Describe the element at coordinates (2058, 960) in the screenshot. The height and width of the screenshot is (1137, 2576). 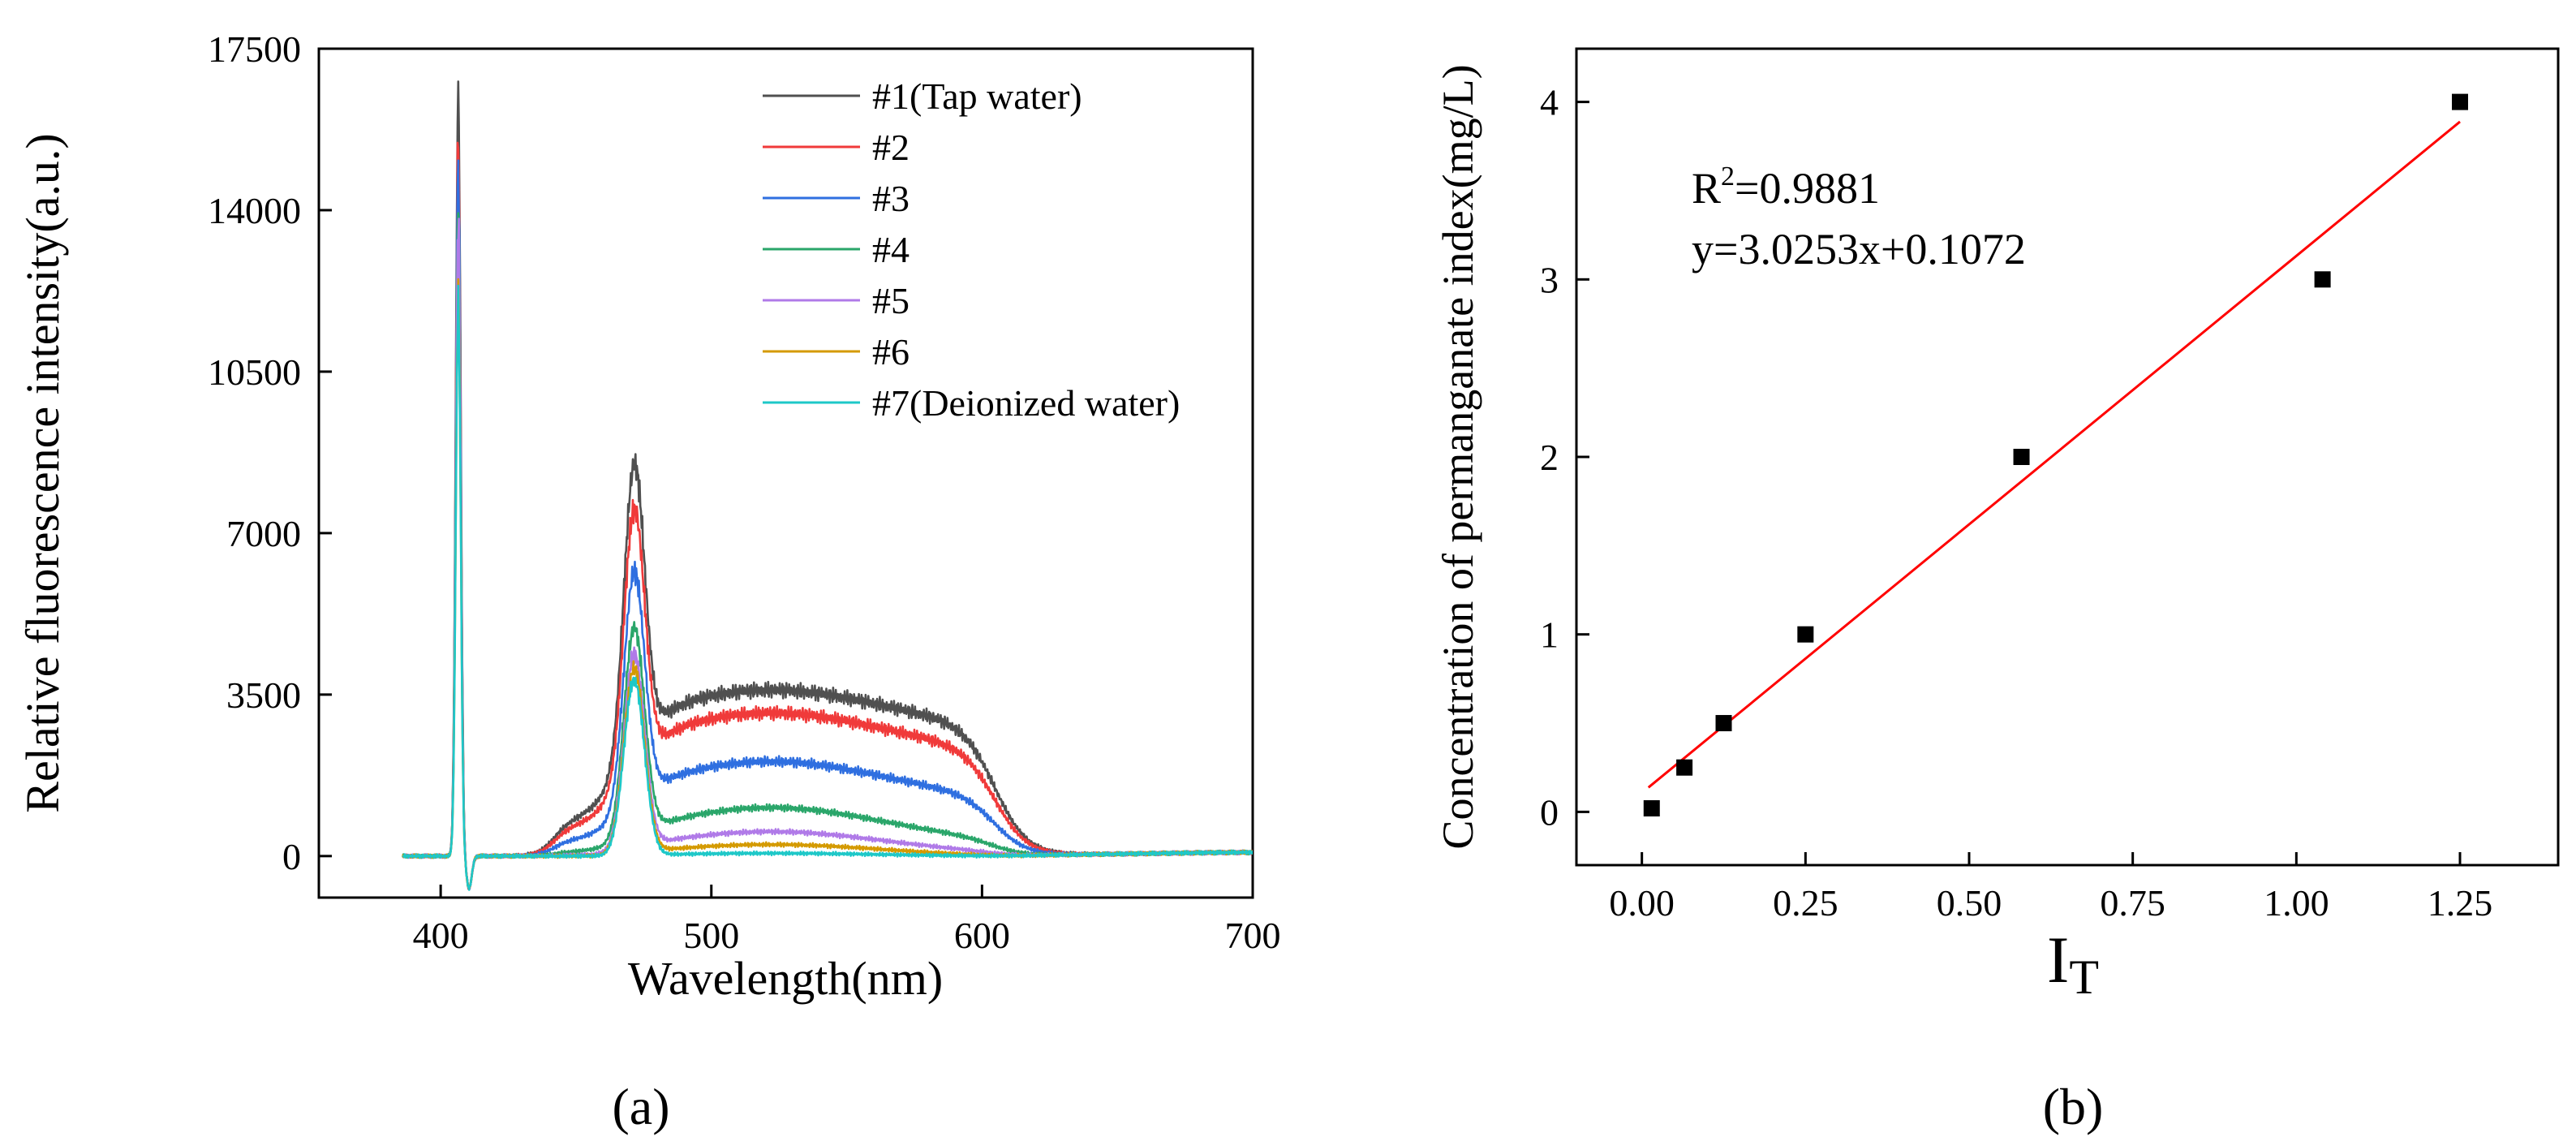
I see `panel-b-x-axis-label-main: I` at that location.